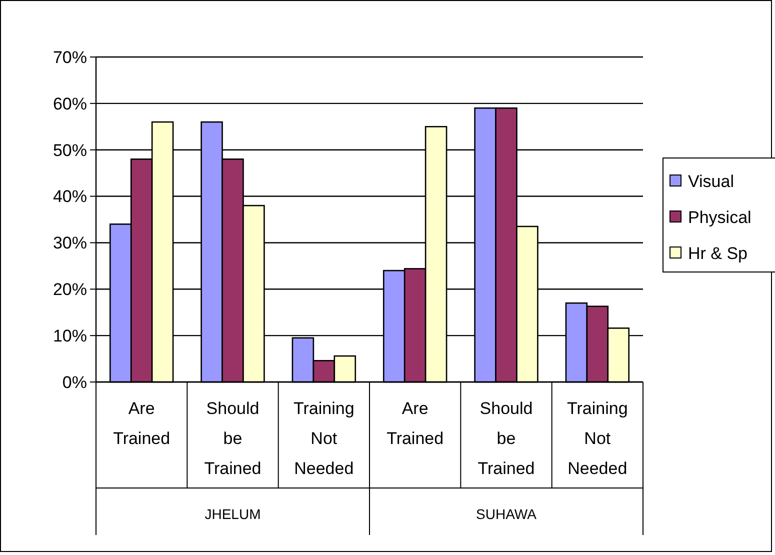 The image size is (775, 555). Describe the element at coordinates (507, 514) in the screenshot. I see `text: SUHAWA` at that location.